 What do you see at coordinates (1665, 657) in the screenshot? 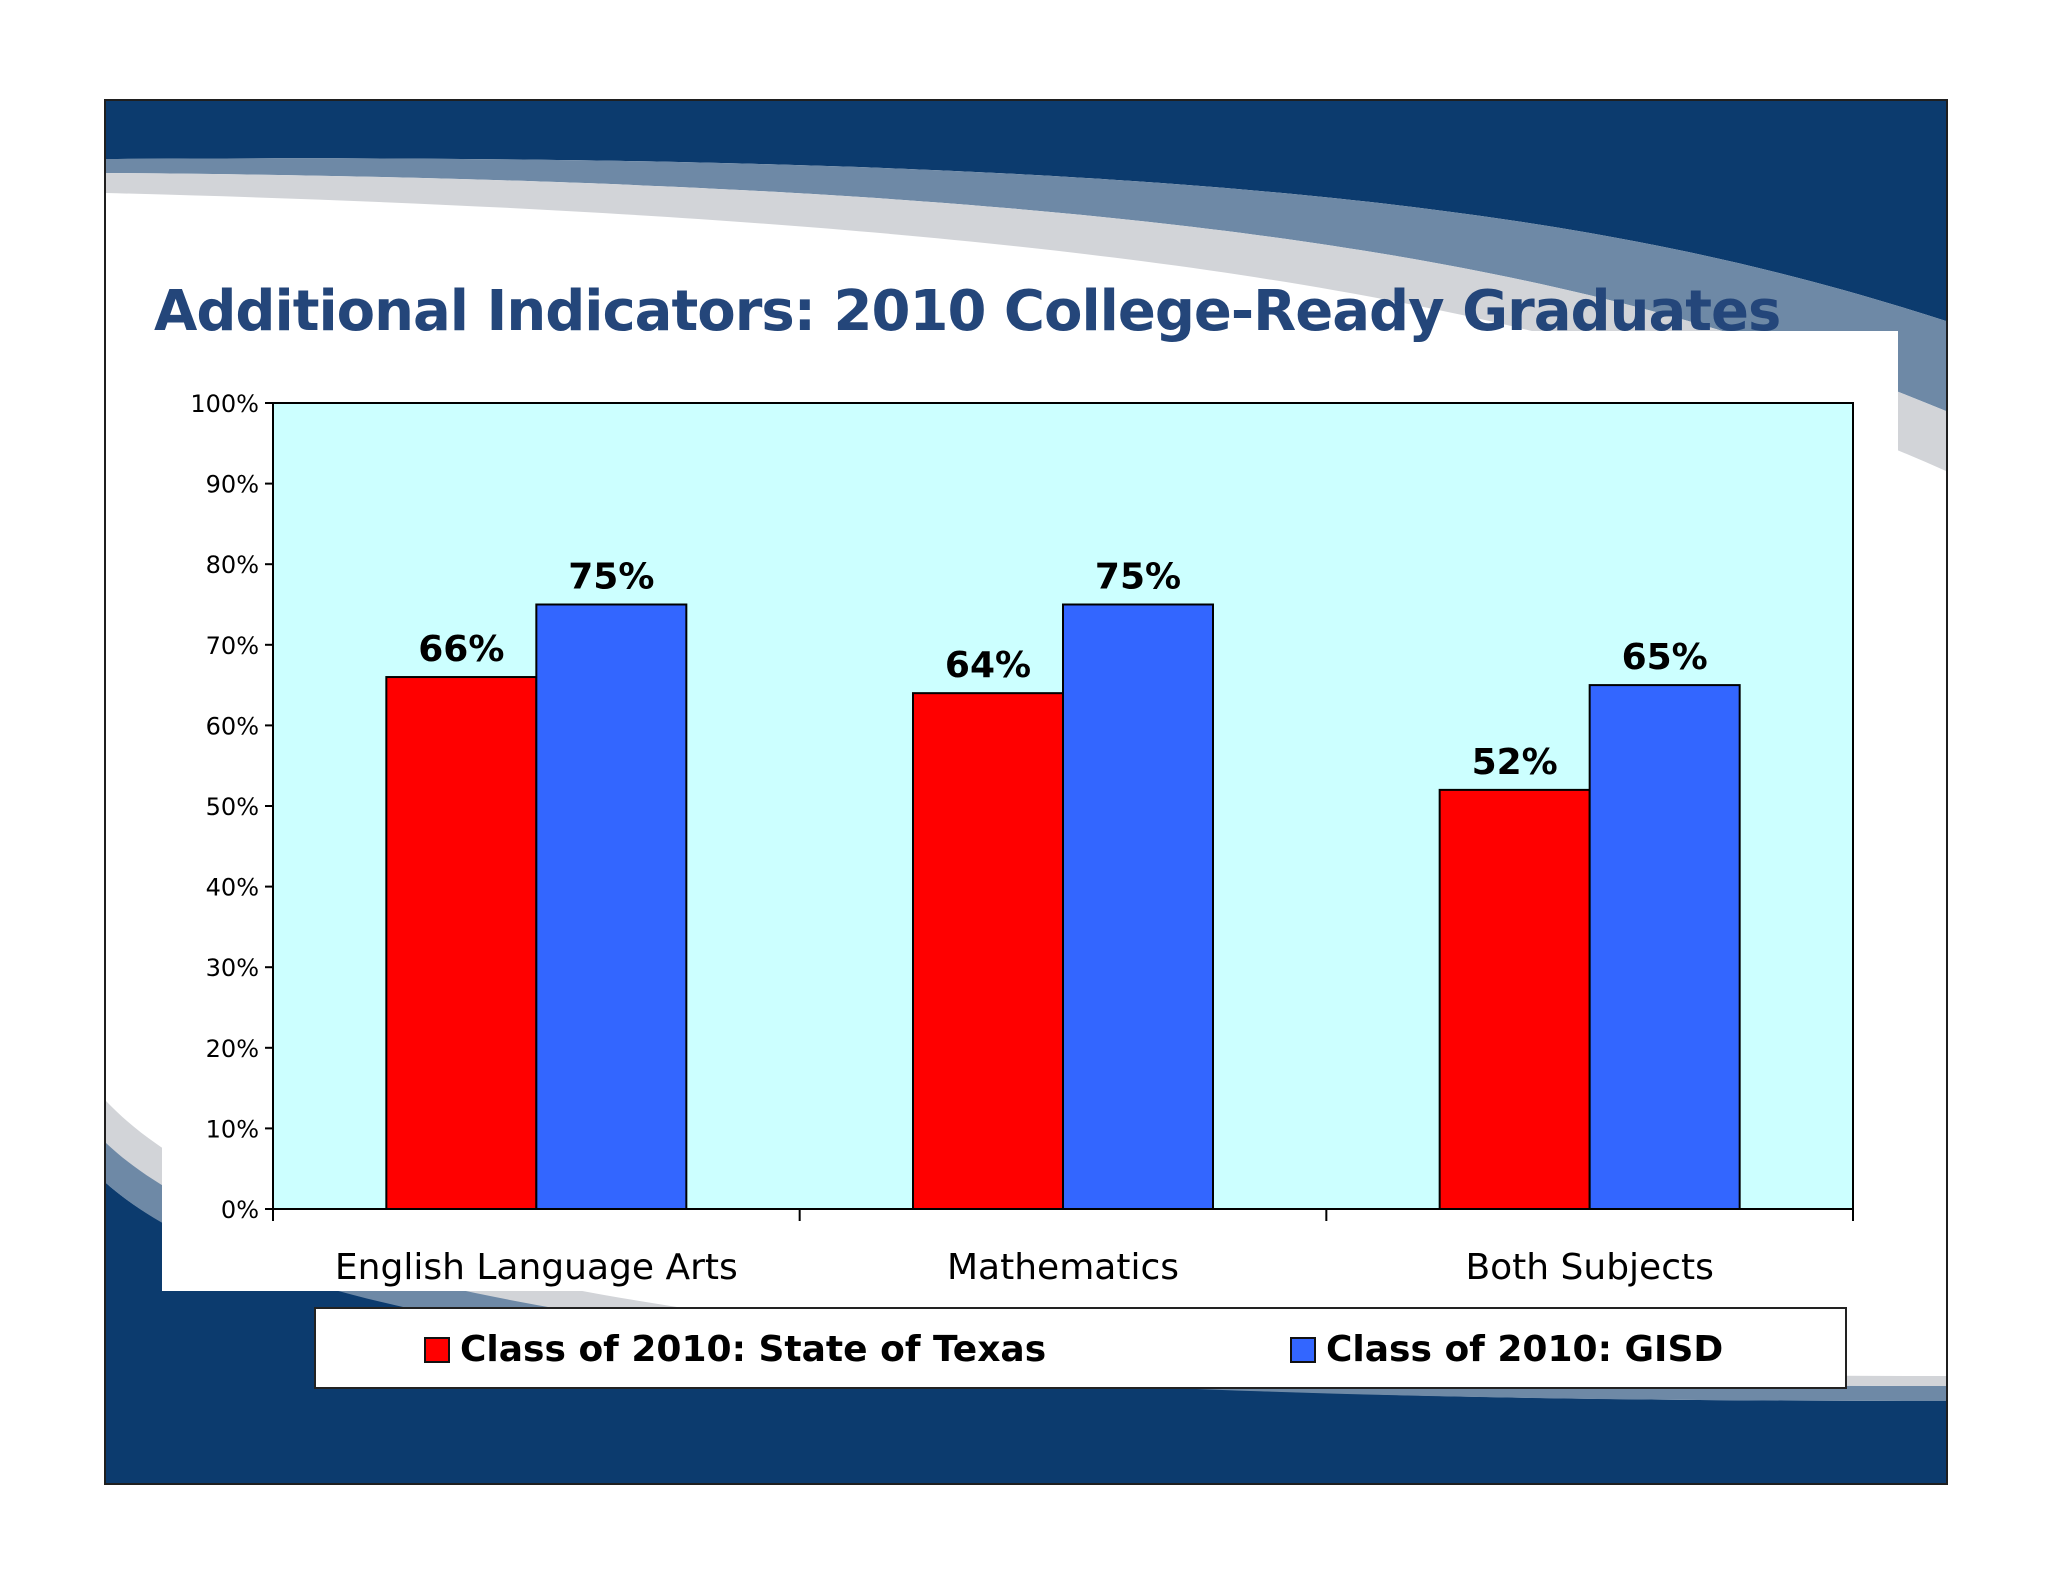
I see `data-label: 65%` at bounding box center [1665, 657].